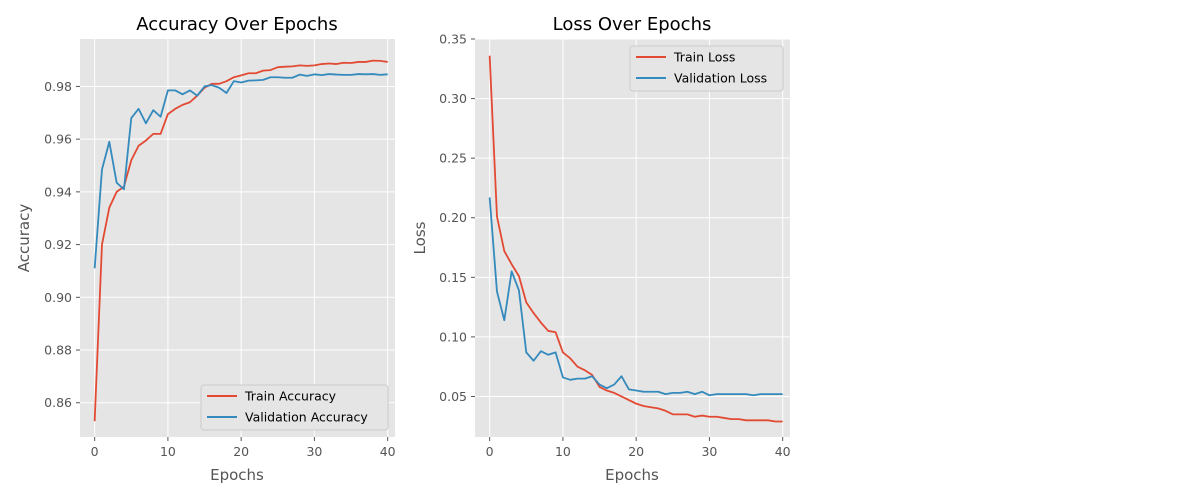 The width and height of the screenshot is (1200, 500). I want to click on accuracy-series-validation-line, so click(240, 171).